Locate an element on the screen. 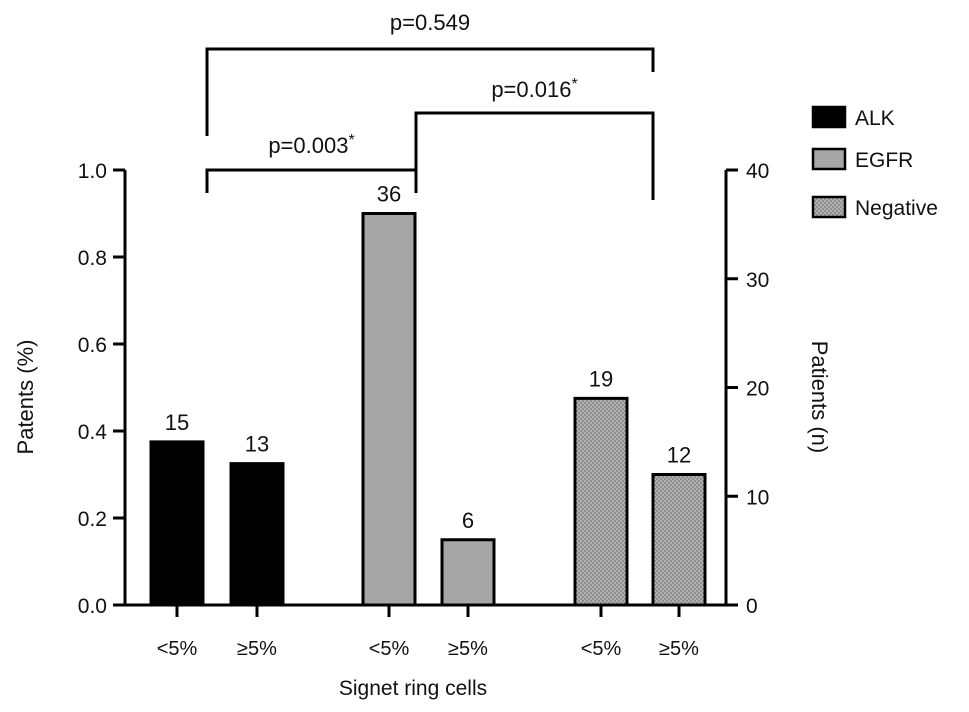  left-y-tick-label: 0.0 is located at coordinates (92, 606).